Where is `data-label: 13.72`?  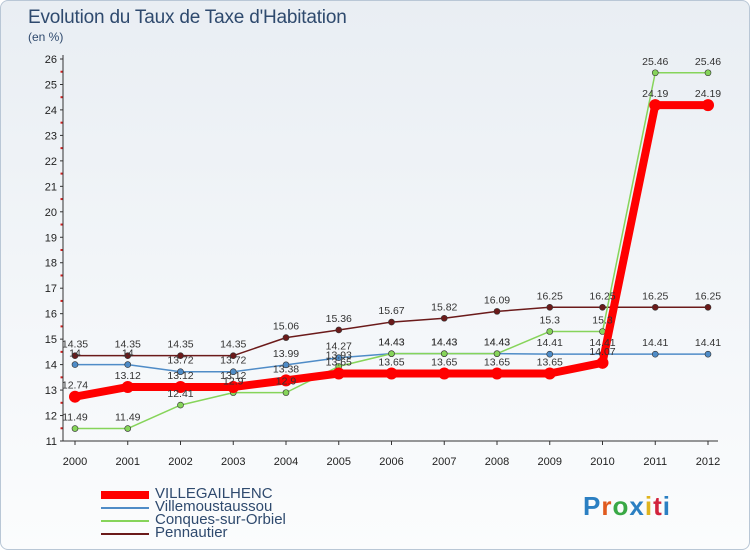 data-label: 13.72 is located at coordinates (233, 361).